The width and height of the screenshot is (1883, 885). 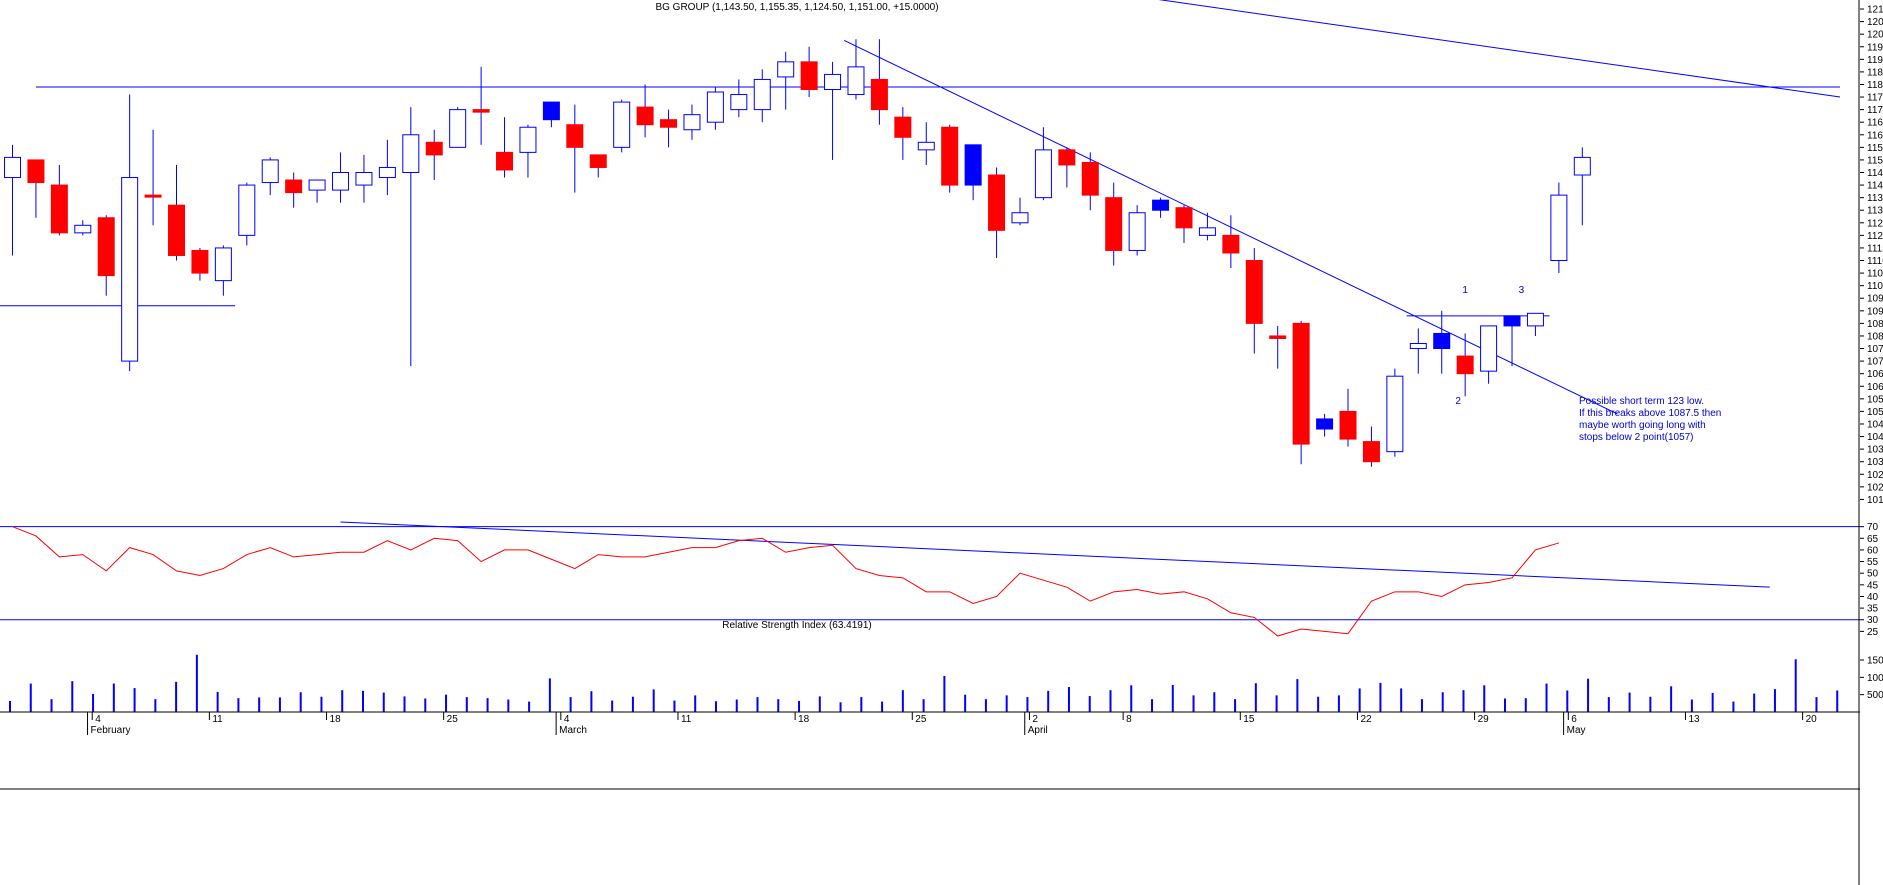 I want to click on price-tick-label: 1100, so click(x=1875, y=286).